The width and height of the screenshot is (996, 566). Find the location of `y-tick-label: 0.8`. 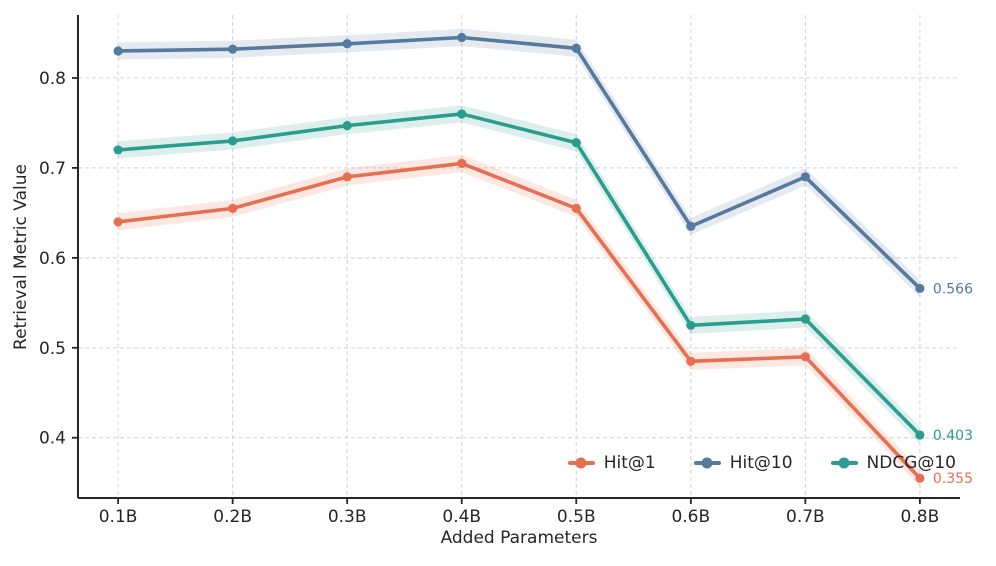

y-tick-label: 0.8 is located at coordinates (52, 79).